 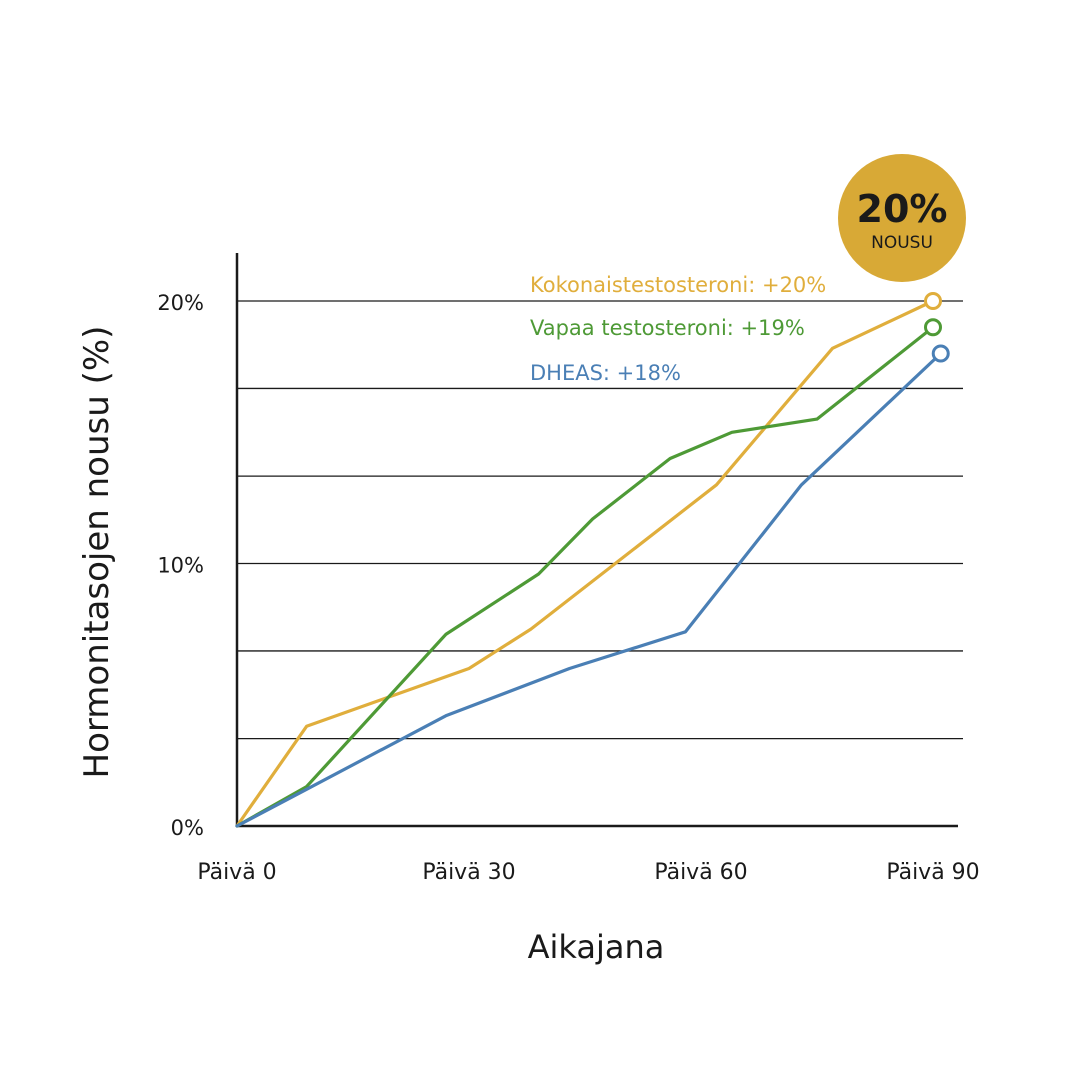 I want to click on legend-entry: Kokonaistestosteroni: +20%, so click(x=678, y=285).